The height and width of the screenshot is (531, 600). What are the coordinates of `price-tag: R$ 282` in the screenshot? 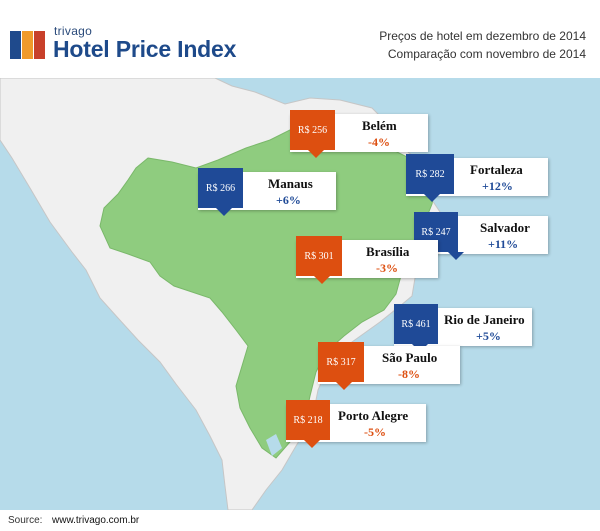 It's located at (430, 178).